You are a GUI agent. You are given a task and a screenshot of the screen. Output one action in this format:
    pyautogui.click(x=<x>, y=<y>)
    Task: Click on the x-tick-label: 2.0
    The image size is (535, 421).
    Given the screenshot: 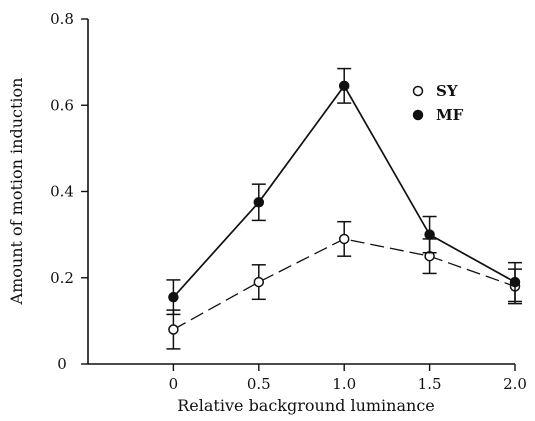 What is the action you would take?
    pyautogui.click(x=515, y=384)
    